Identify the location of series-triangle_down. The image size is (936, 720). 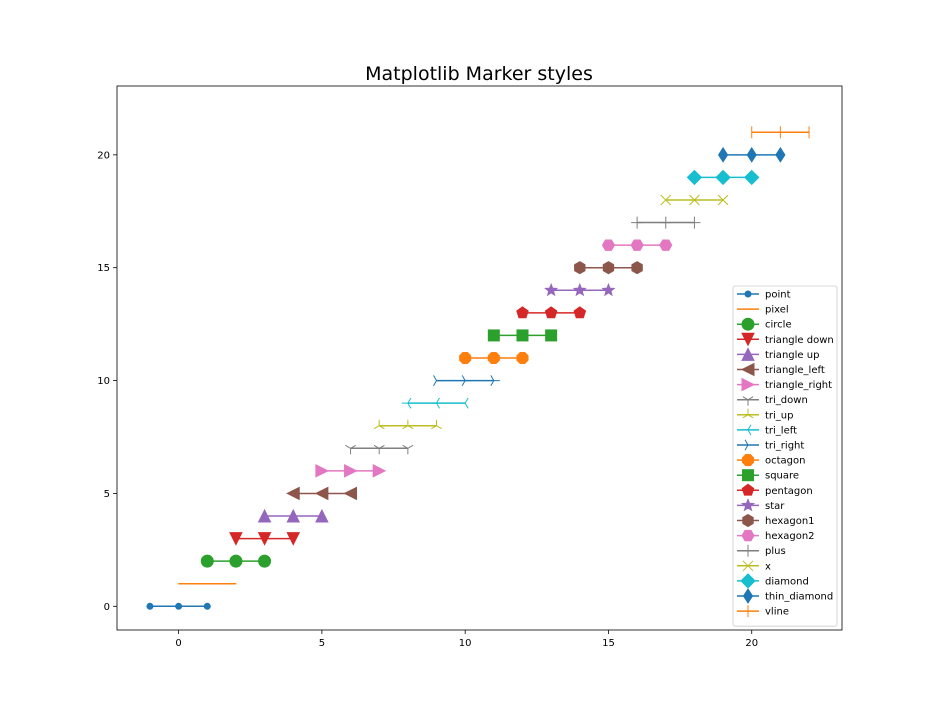
(265, 539).